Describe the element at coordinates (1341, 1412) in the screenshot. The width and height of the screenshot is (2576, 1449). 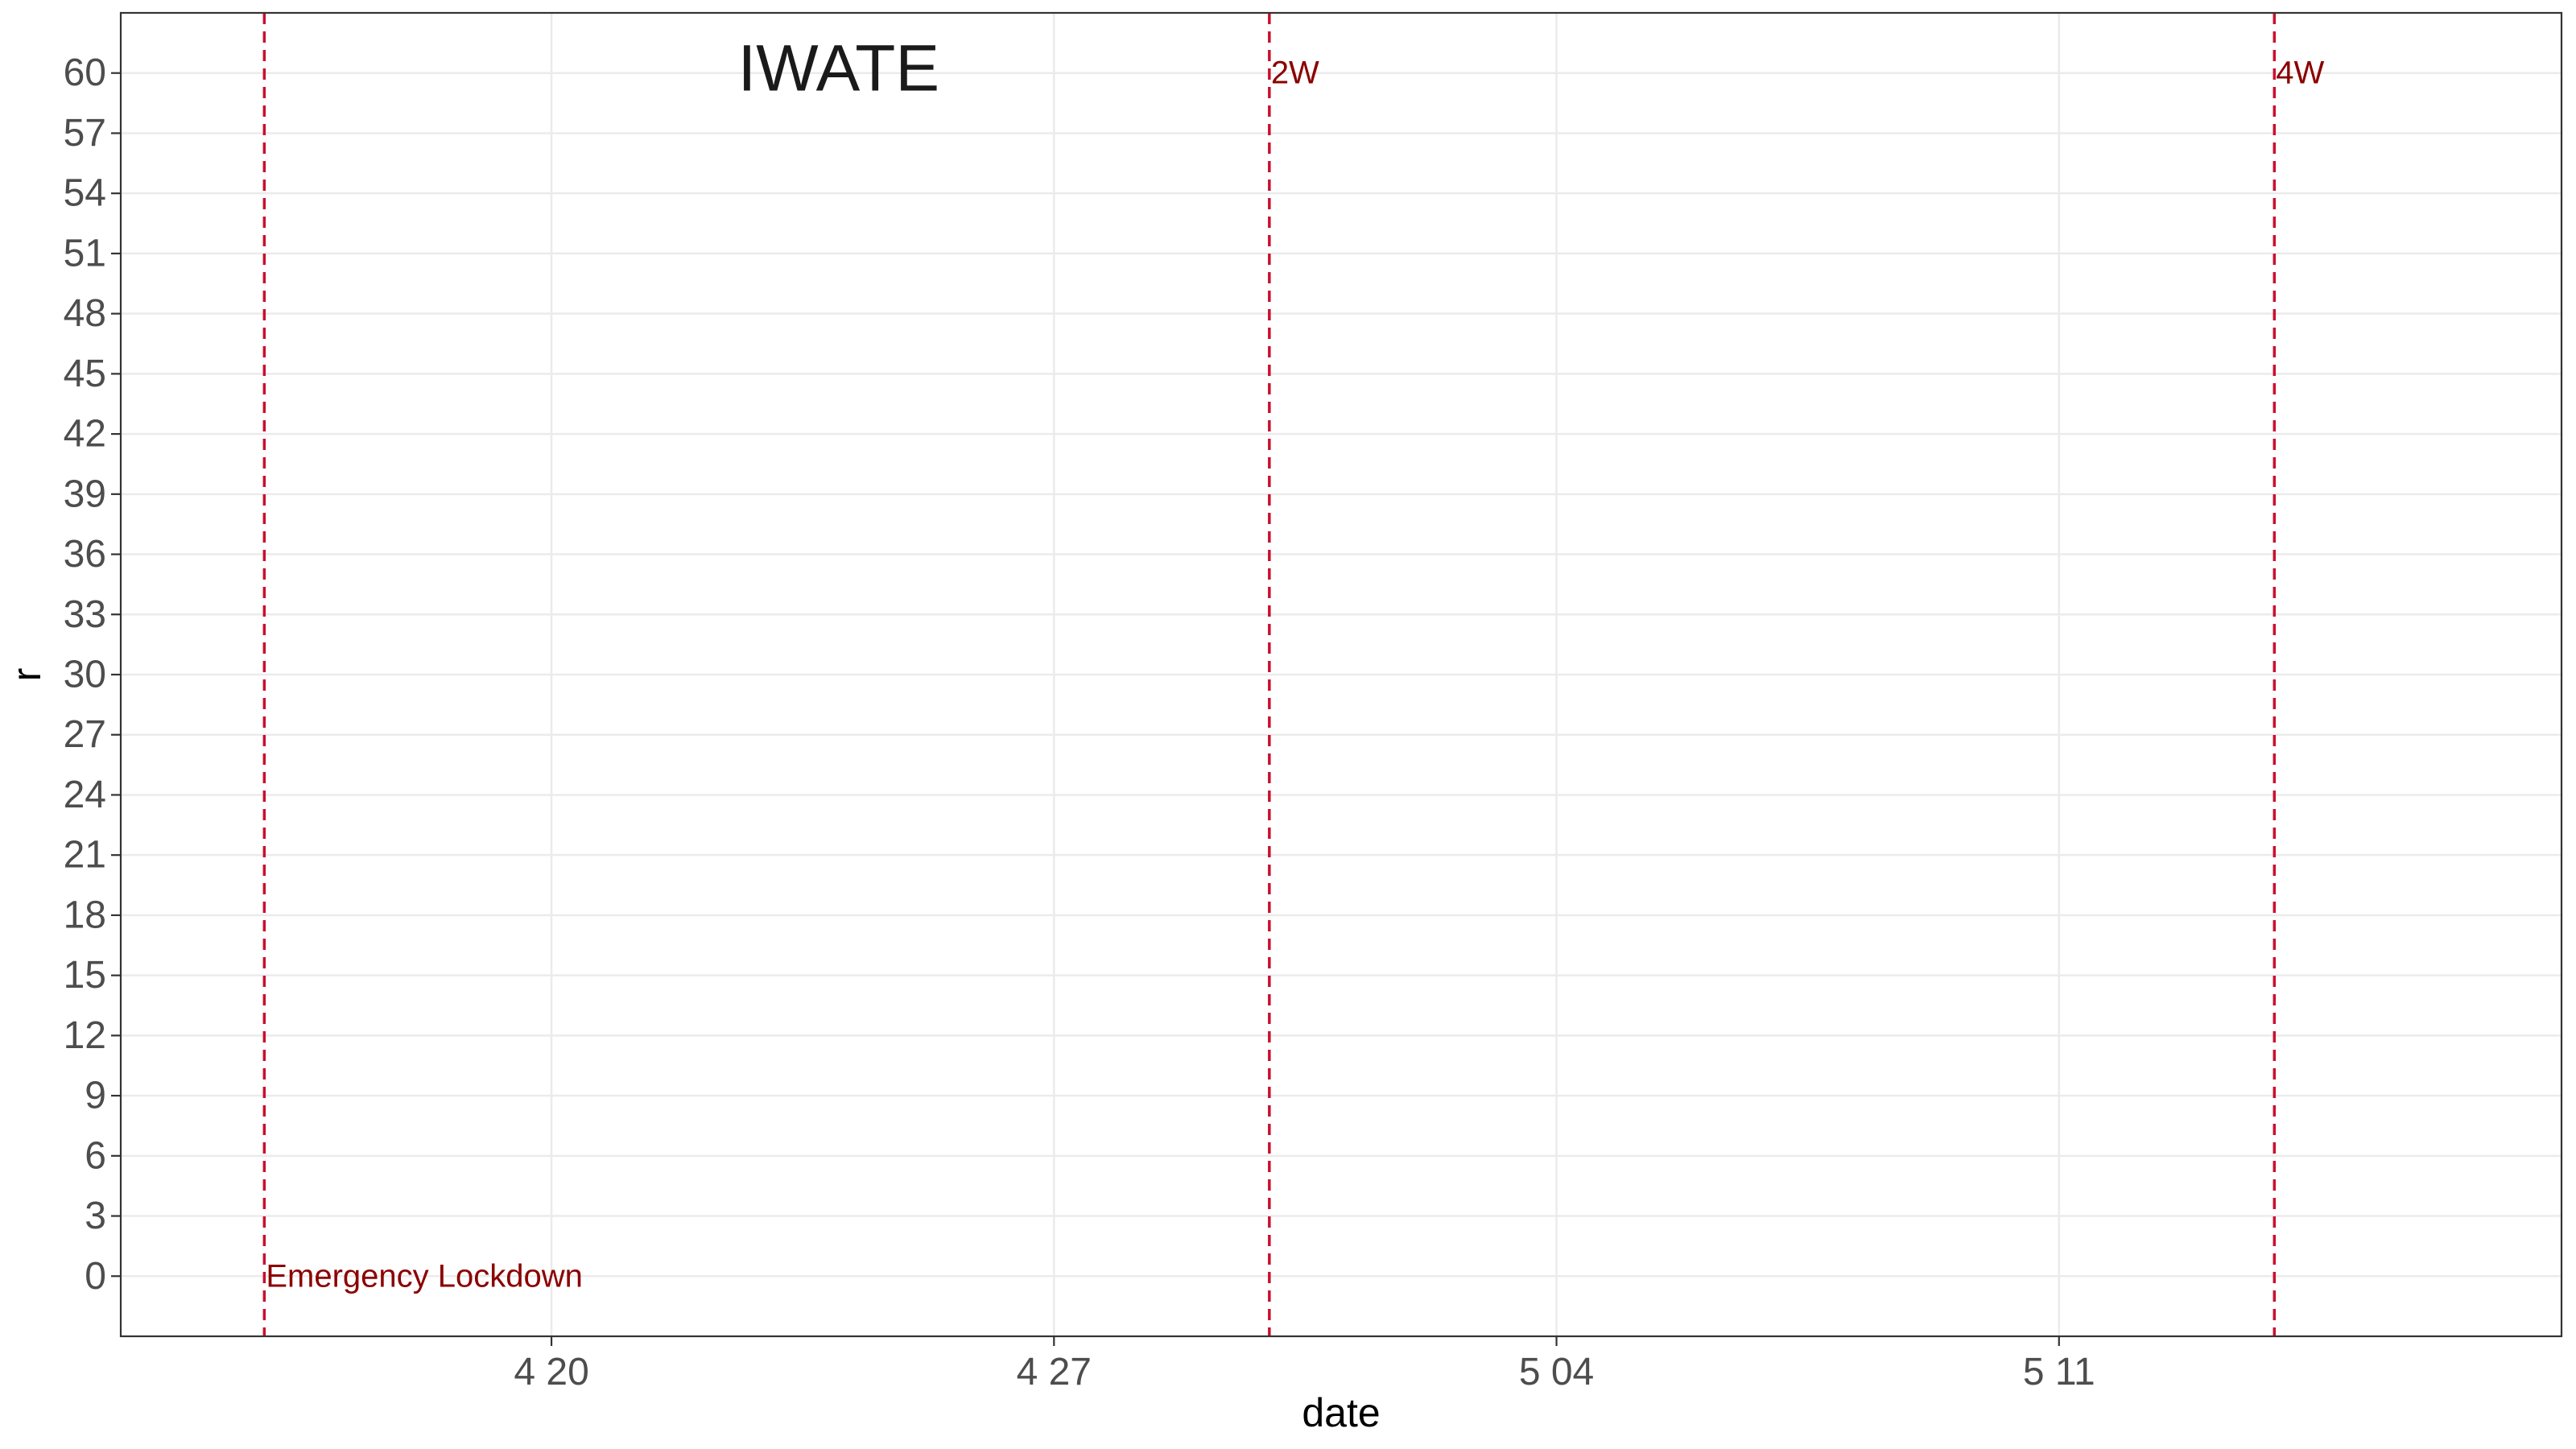
I see `x-axis-title: date` at that location.